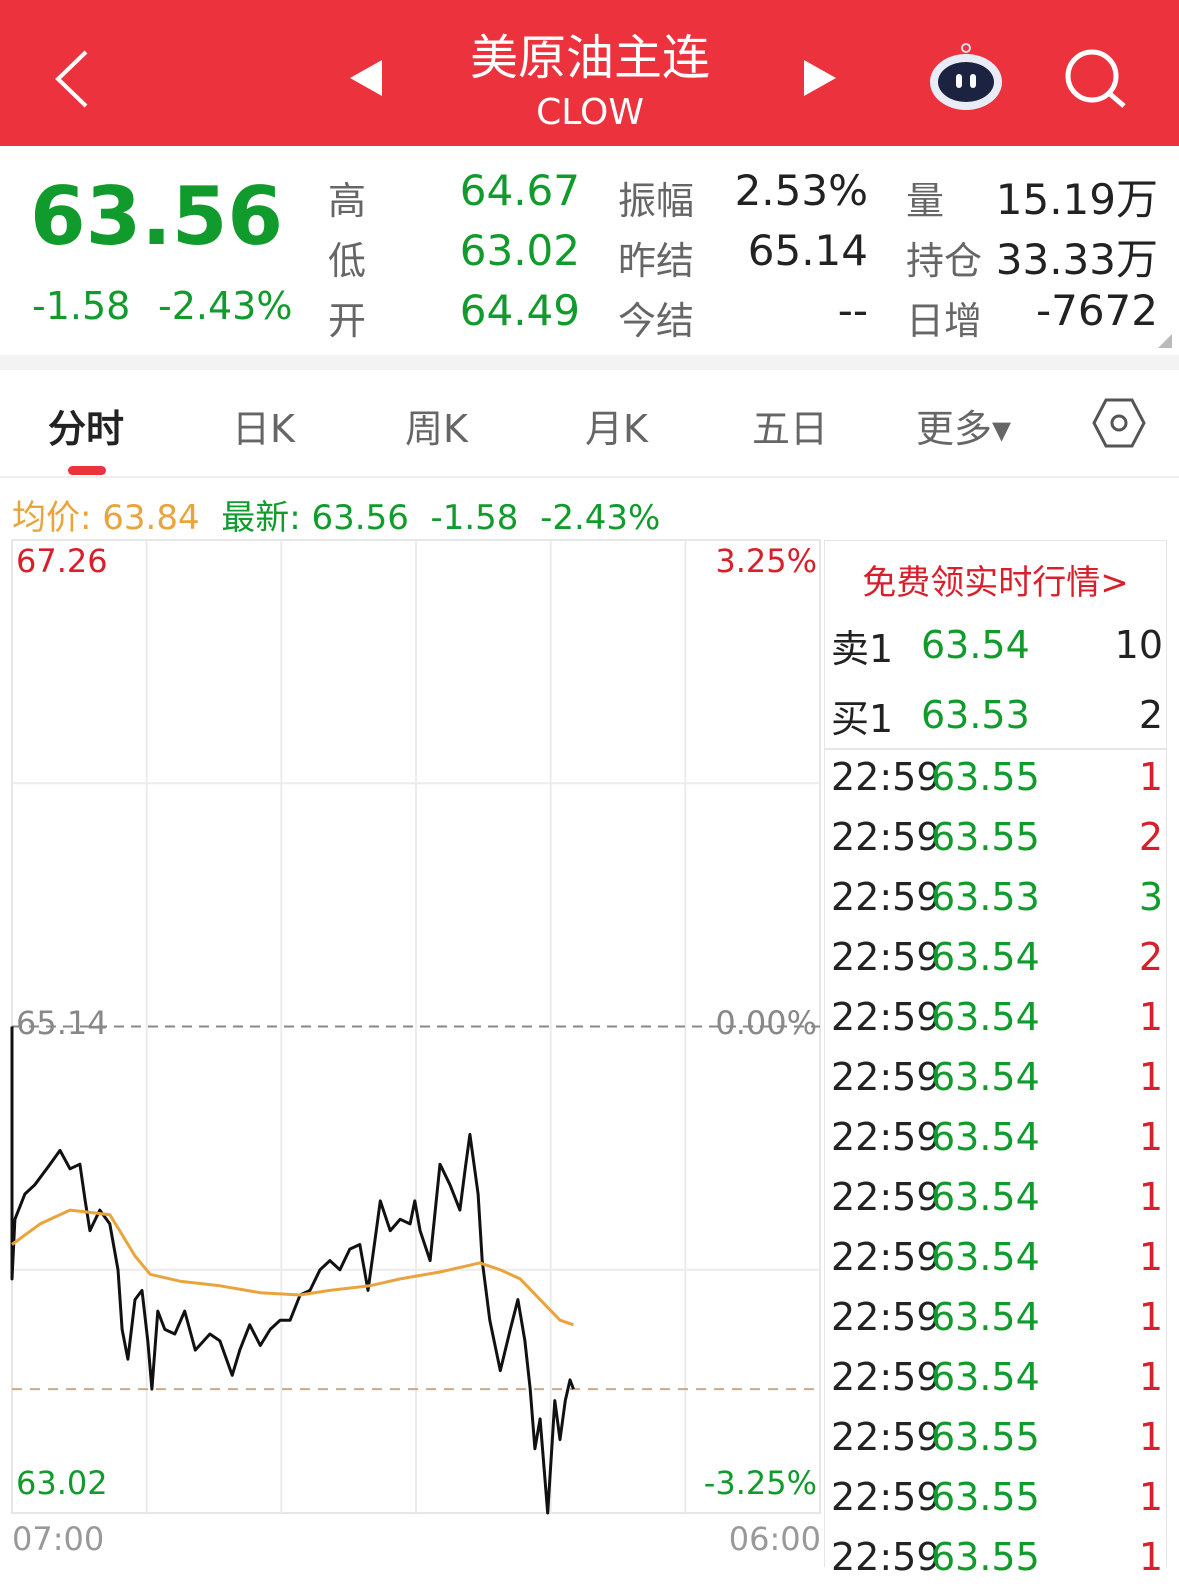 Image resolution: width=1179 pixels, height=1587 pixels. Describe the element at coordinates (347, 201) in the screenshot. I see `stat-label: 高` at that location.